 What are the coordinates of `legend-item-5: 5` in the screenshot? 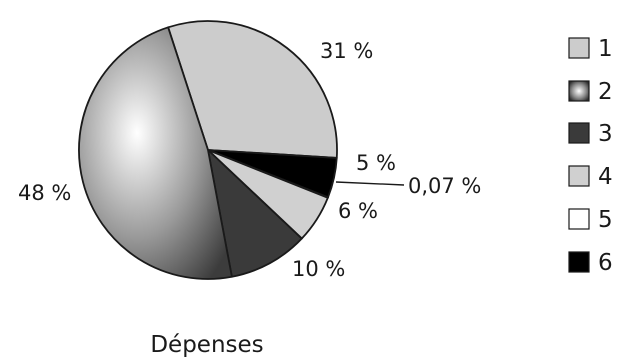 It's located at (590, 220).